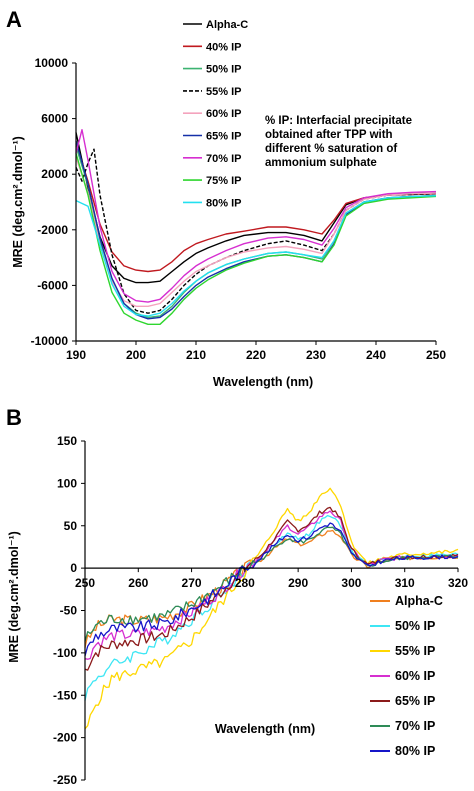  I want to click on x-tick-label: 300, so click(351, 583).